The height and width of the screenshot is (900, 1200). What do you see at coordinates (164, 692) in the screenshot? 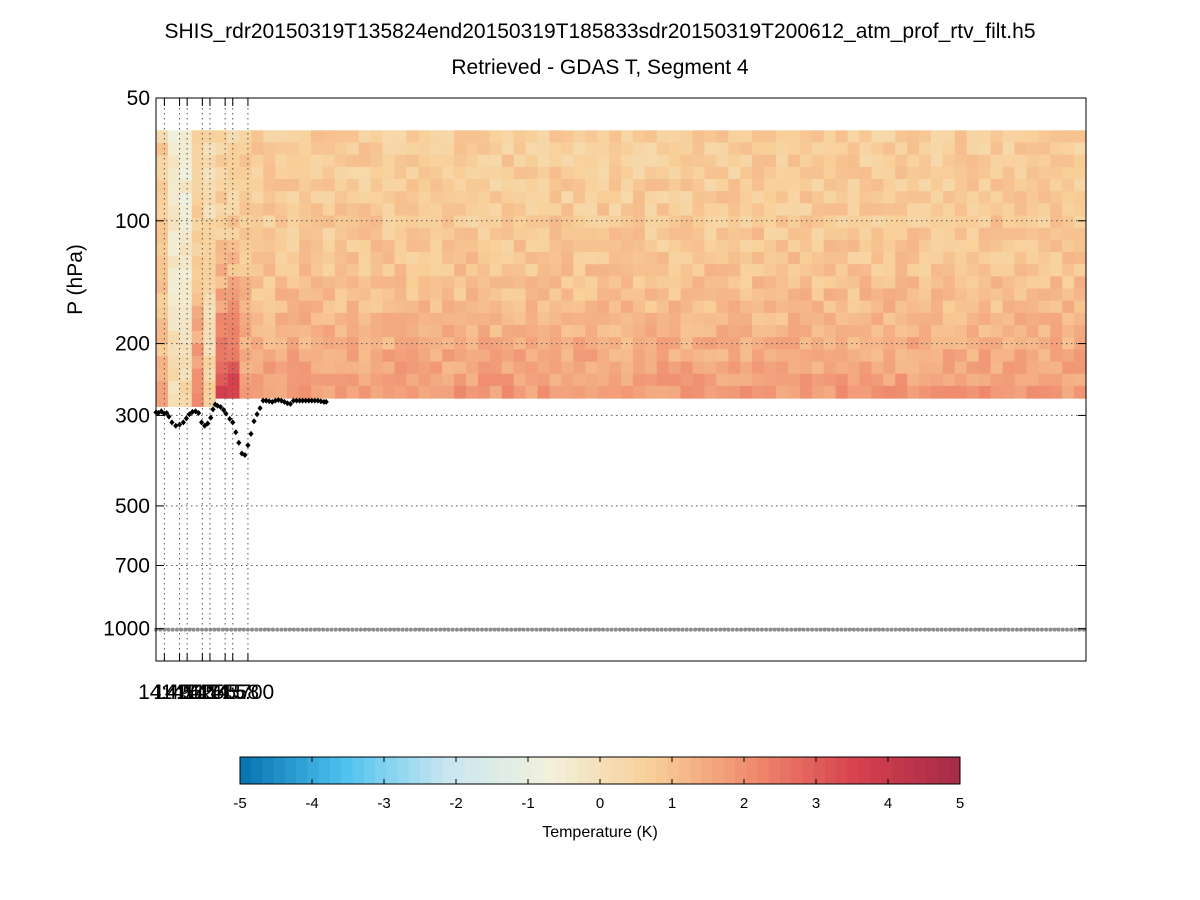
I see `x-tick-label: 14:49` at bounding box center [164, 692].